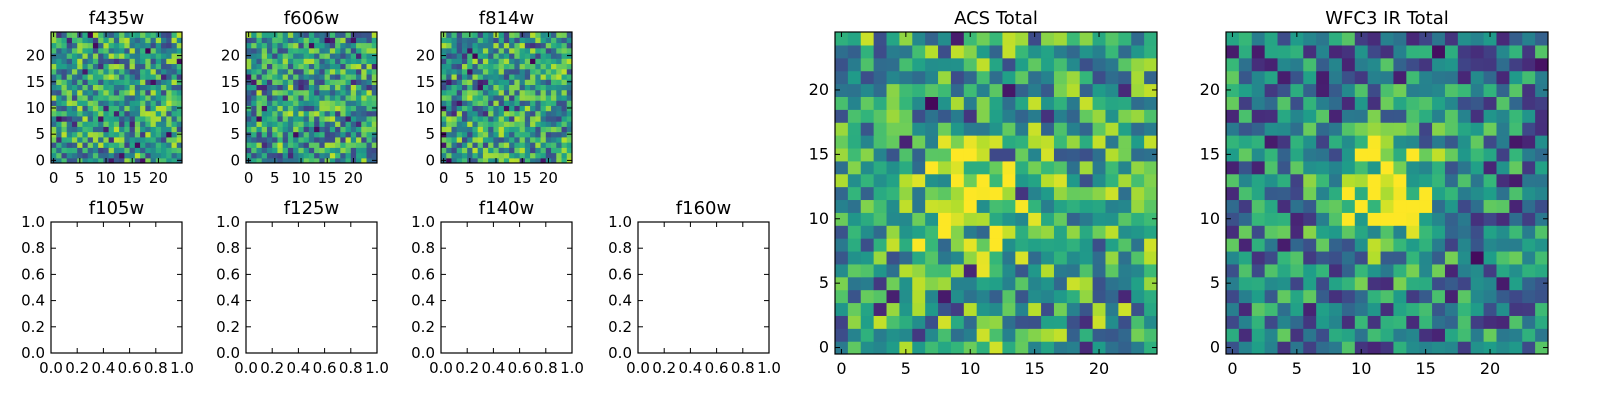  What do you see at coordinates (116, 287) in the screenshot?
I see `axes-background` at bounding box center [116, 287].